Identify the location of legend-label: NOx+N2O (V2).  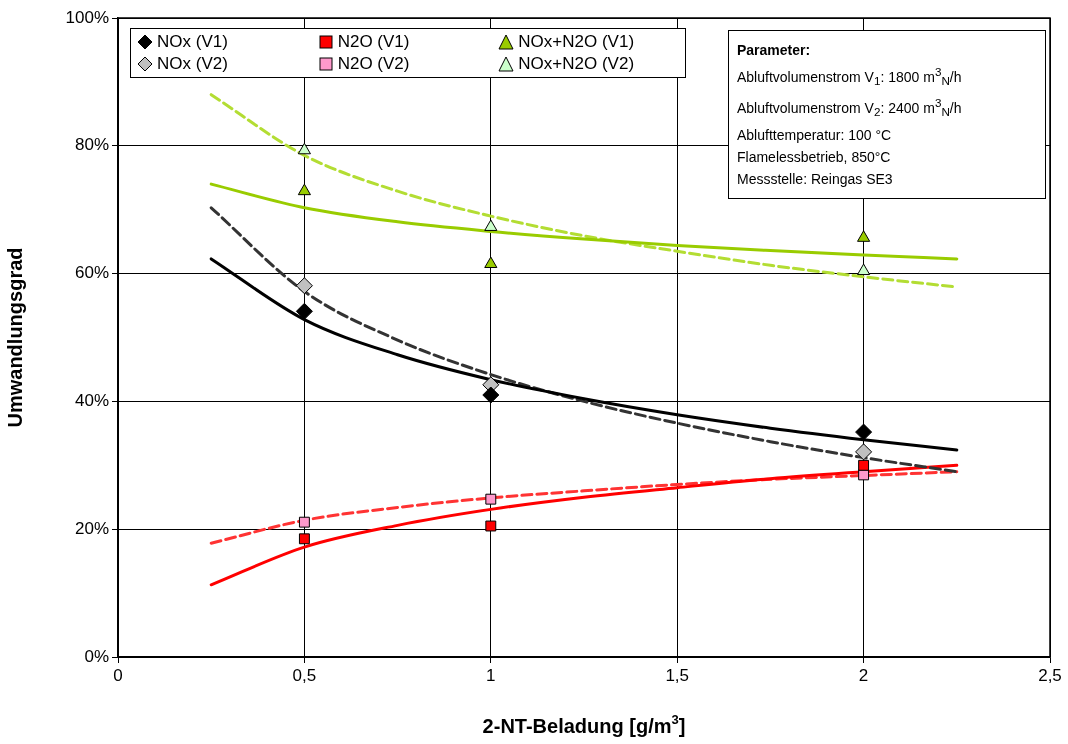
(576, 64).